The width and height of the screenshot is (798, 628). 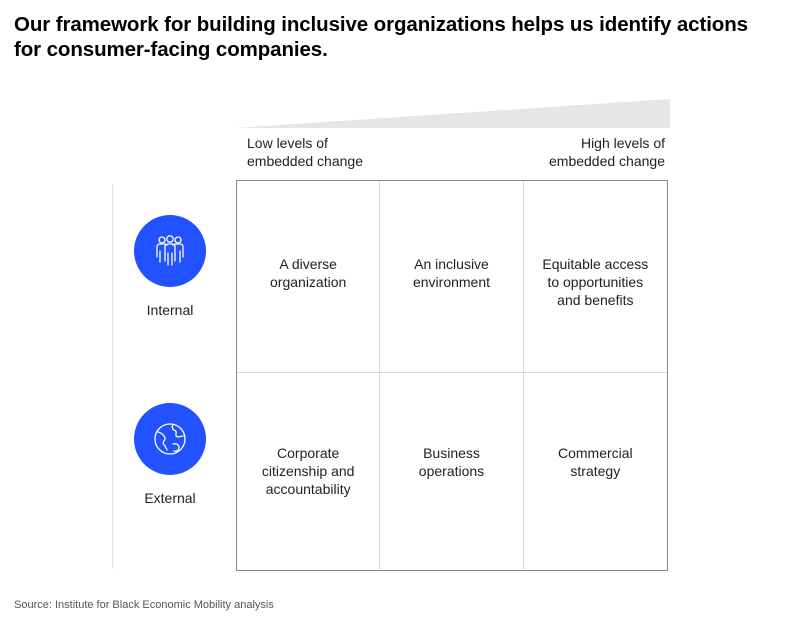 I want to click on axis-label-high: High levels of embedded change, so click(x=585, y=152).